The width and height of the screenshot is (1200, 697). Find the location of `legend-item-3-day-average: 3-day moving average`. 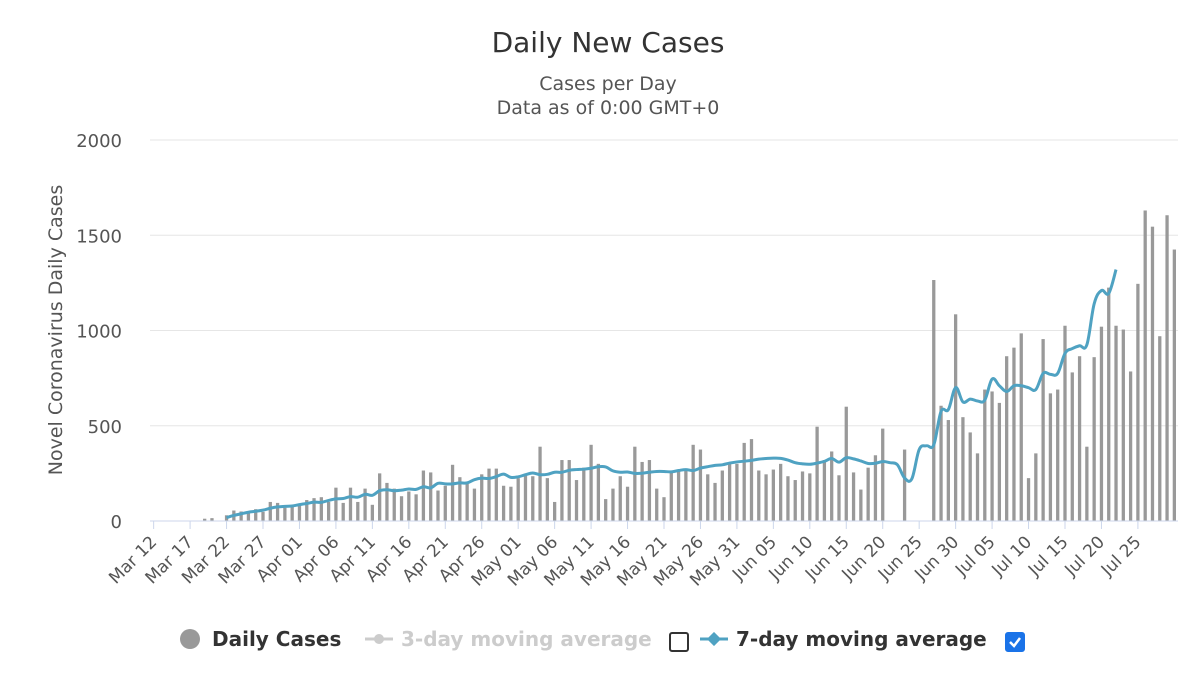

legend-item-3-day-average: 3-day moving average is located at coordinates (508, 639).